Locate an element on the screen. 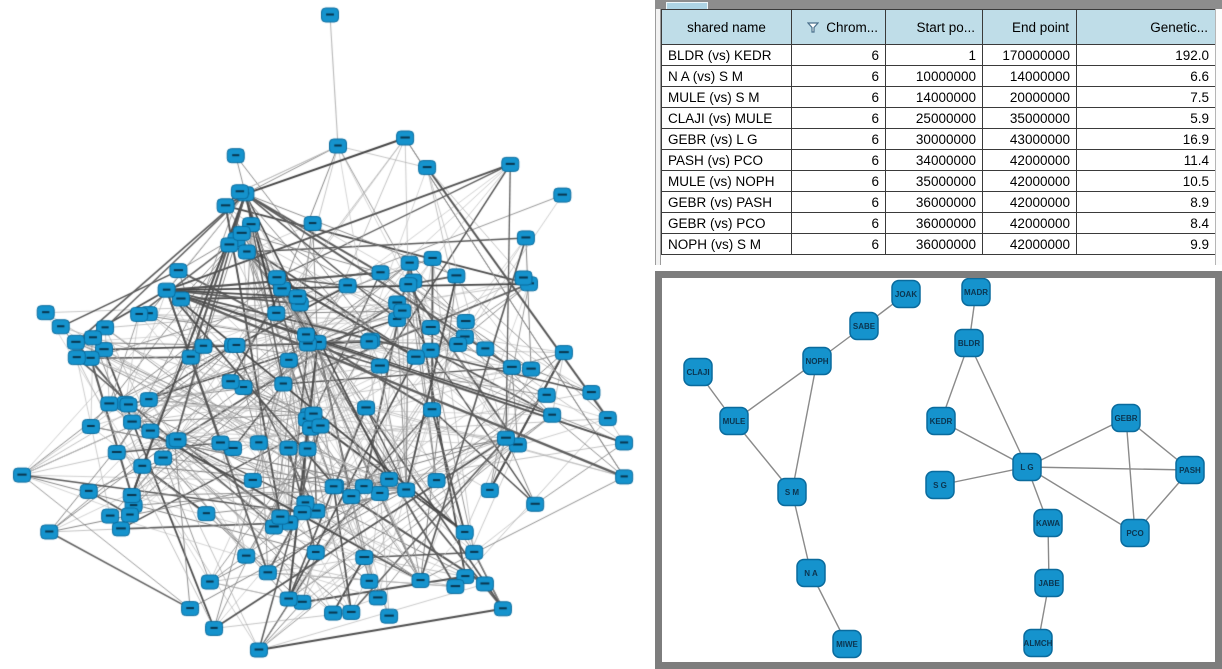  network-node-mule: MULE is located at coordinates (734, 421).